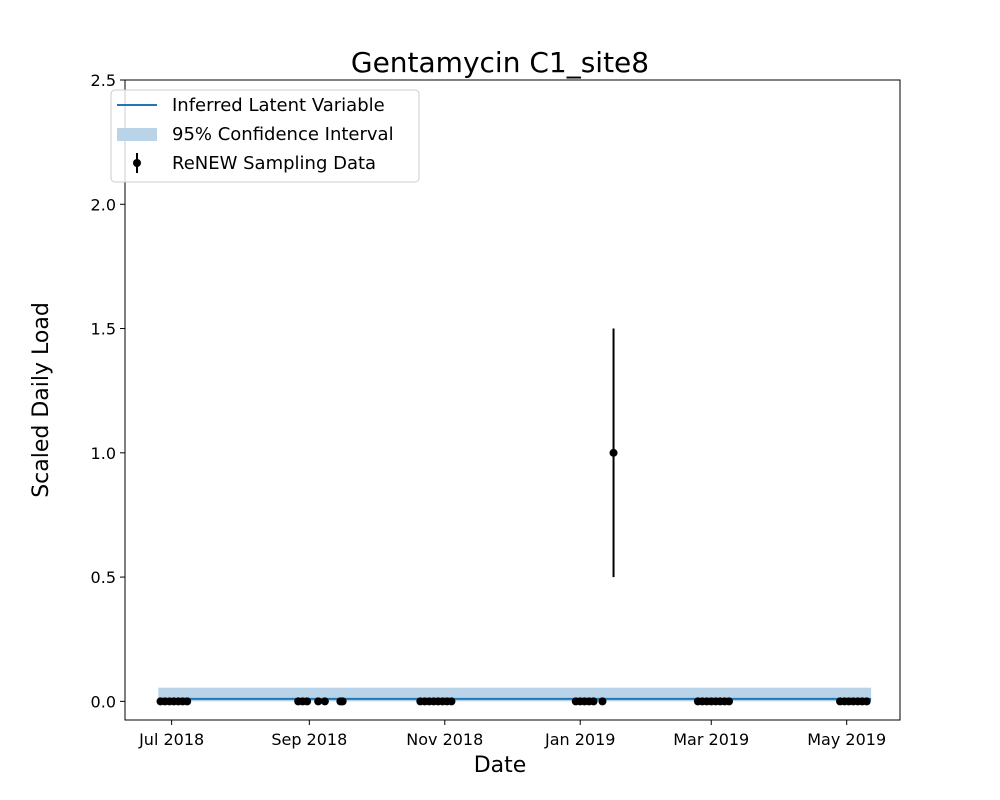 The width and height of the screenshot is (1000, 800). Describe the element at coordinates (846, 739) in the screenshot. I see `x-tick-label: May 2019` at that location.